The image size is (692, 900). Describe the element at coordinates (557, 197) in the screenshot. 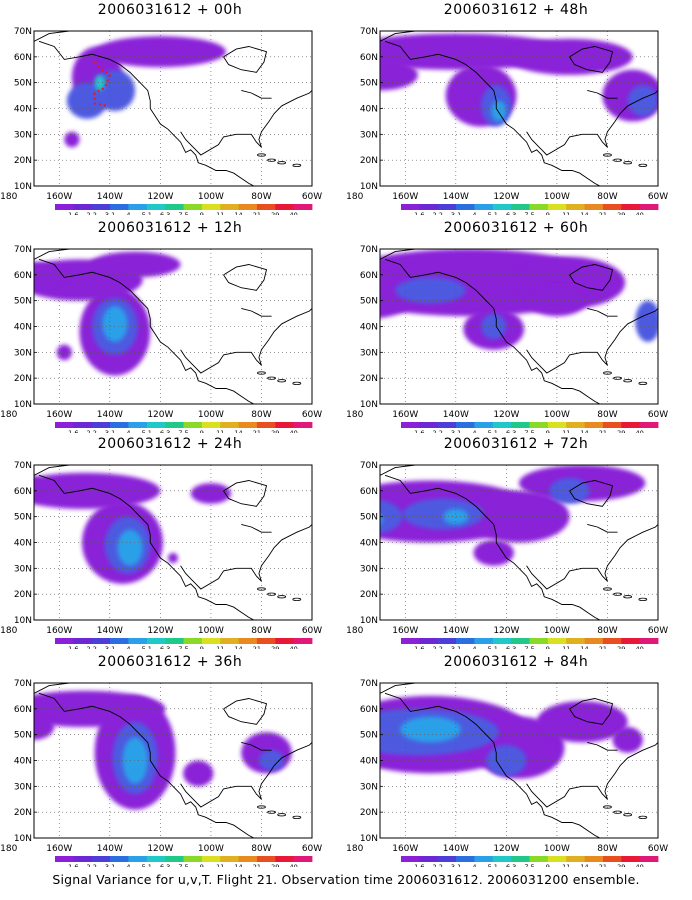

I see `lon-tick-label: 100W` at that location.